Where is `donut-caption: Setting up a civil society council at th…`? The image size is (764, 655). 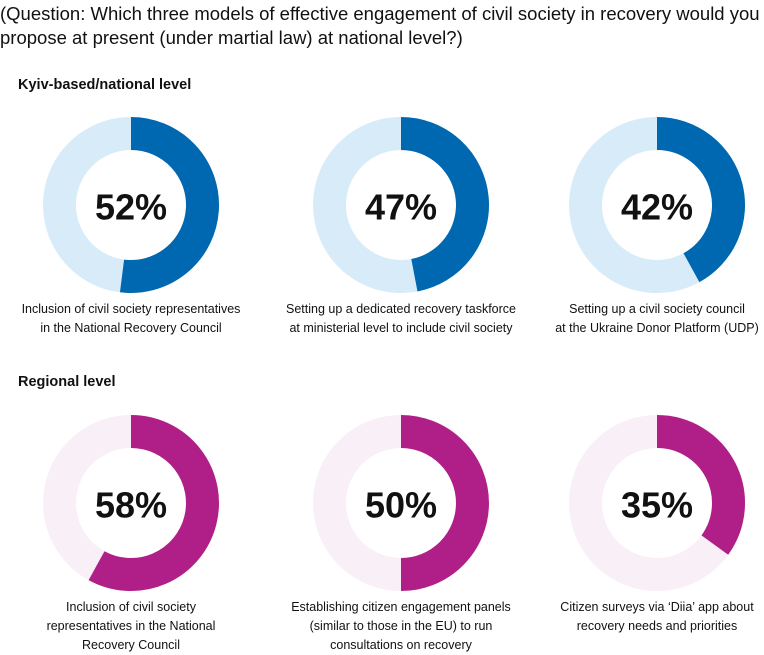 donut-caption: Setting up a civil society council at th… is located at coordinates (657, 318).